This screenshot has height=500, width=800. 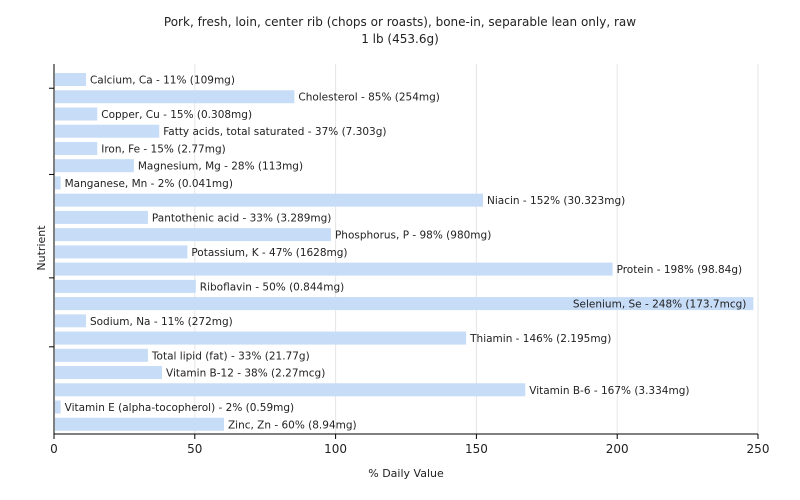 What do you see at coordinates (476, 449) in the screenshot?
I see `x-tick-label: 150` at bounding box center [476, 449].